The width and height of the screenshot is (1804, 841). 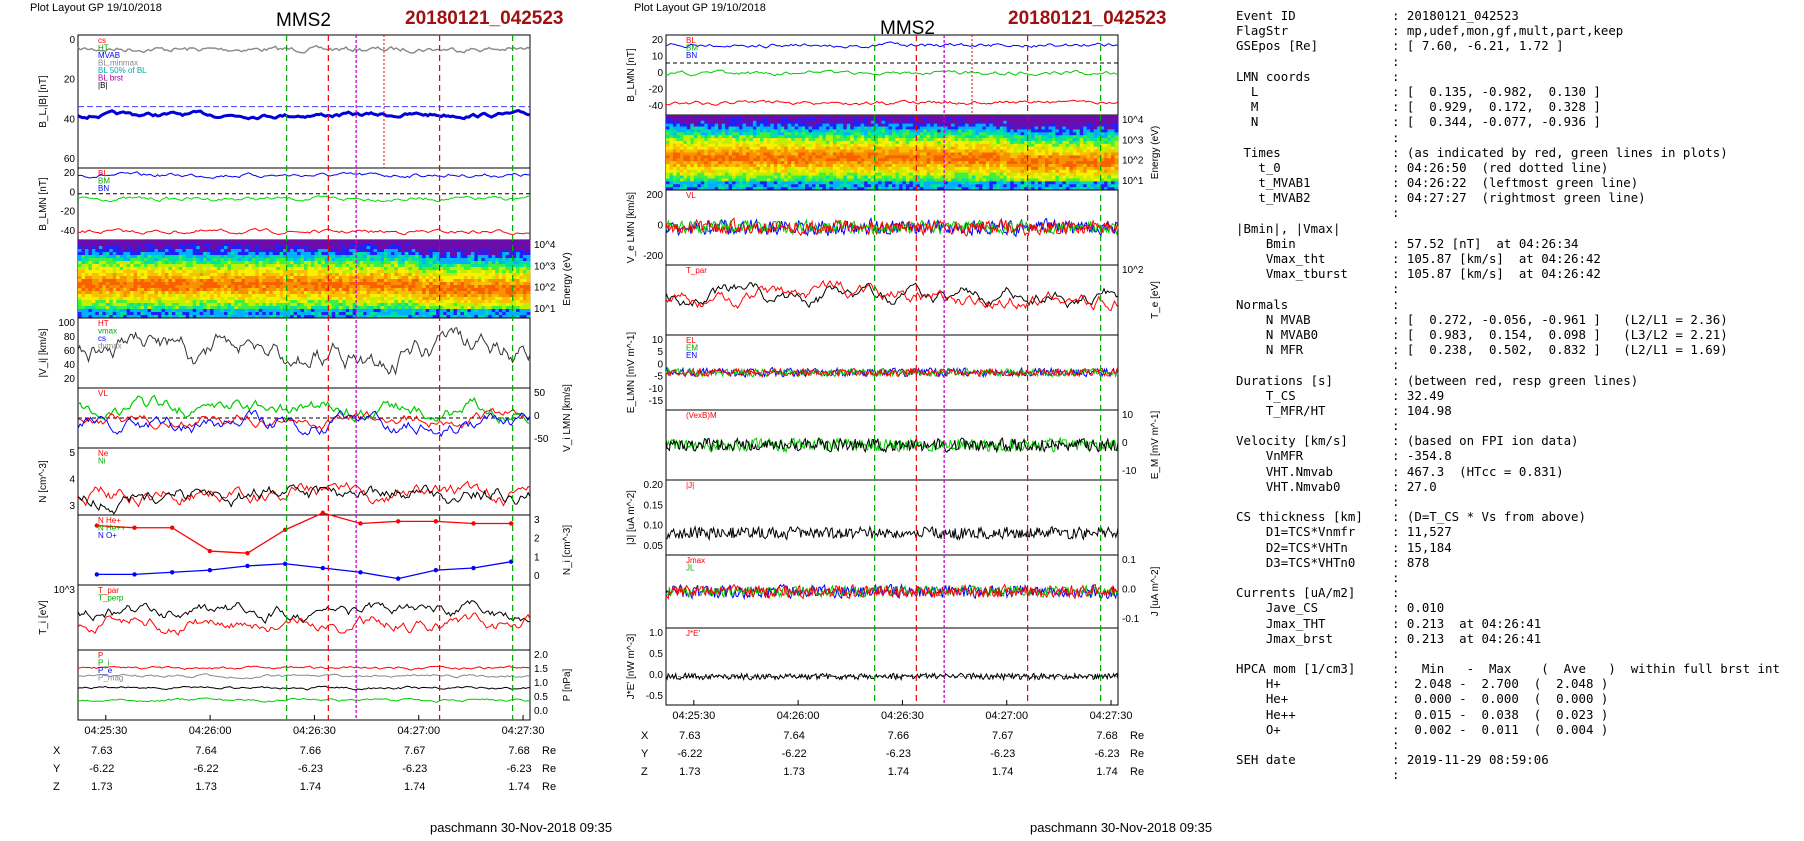 What do you see at coordinates (541, 697) in the screenshot?
I see `y-tick-label: 0.5` at bounding box center [541, 697].